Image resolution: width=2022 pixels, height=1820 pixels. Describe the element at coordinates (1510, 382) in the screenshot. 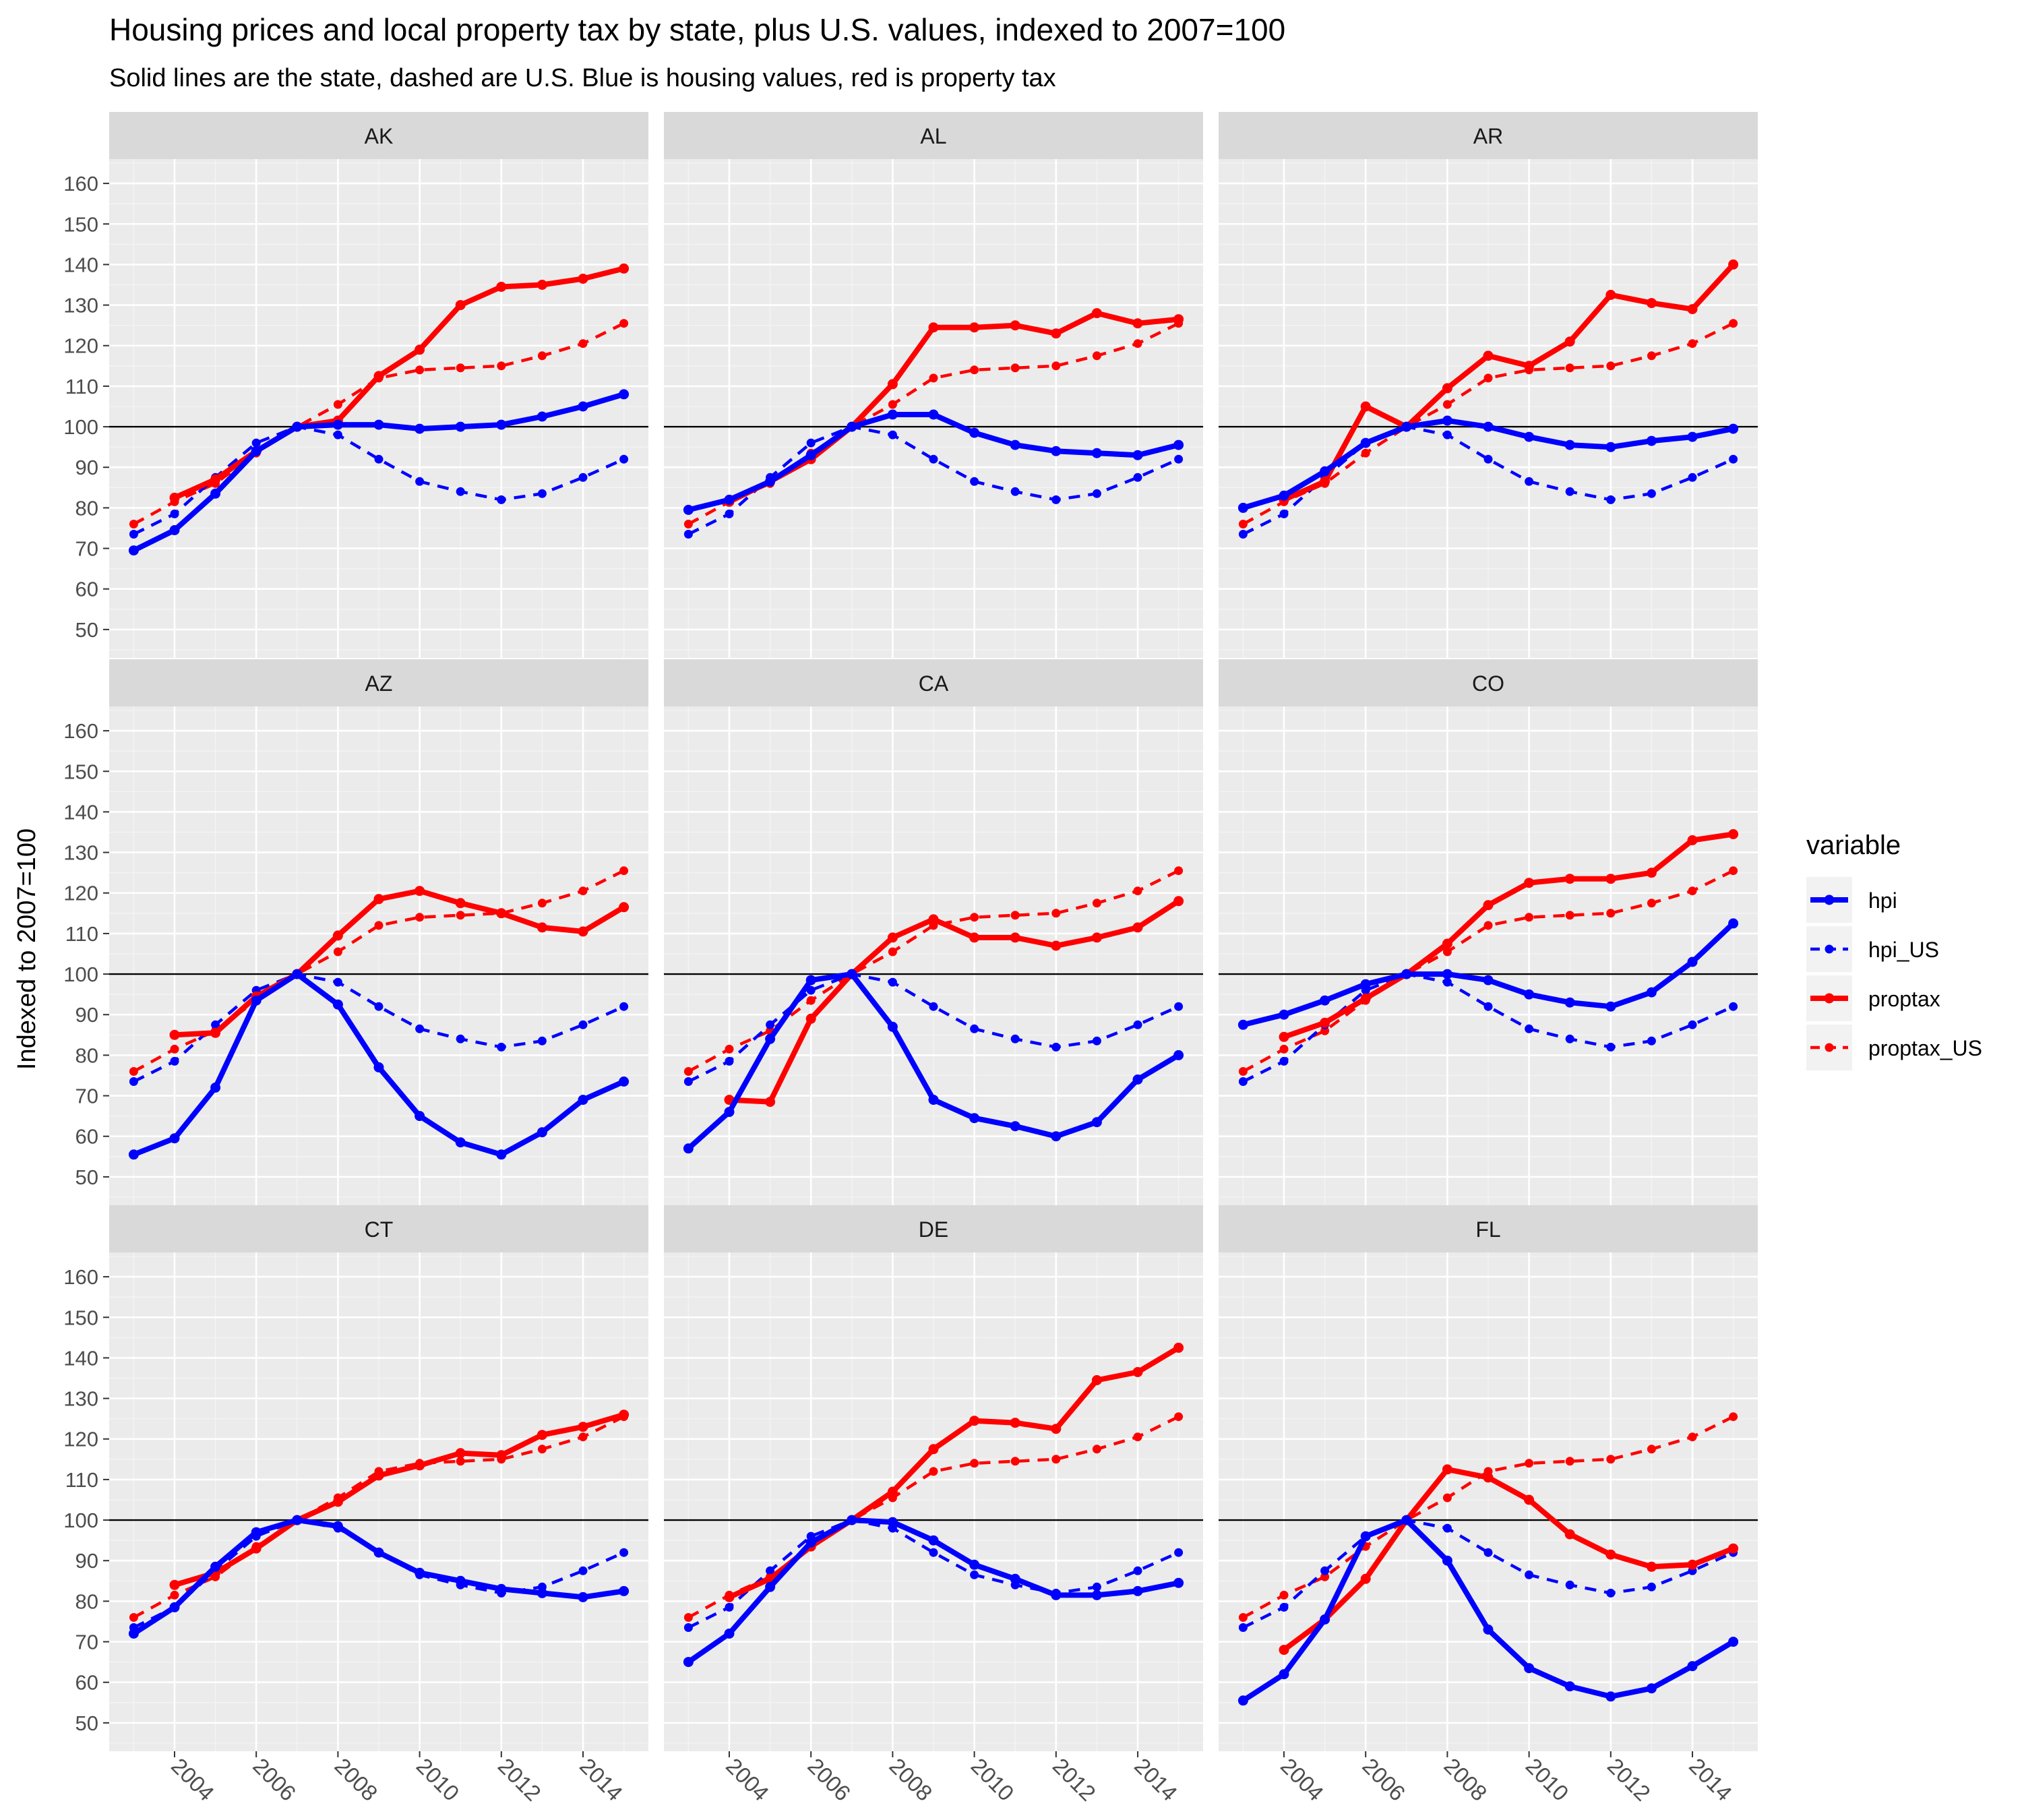

I see `series-line-proptax` at that location.